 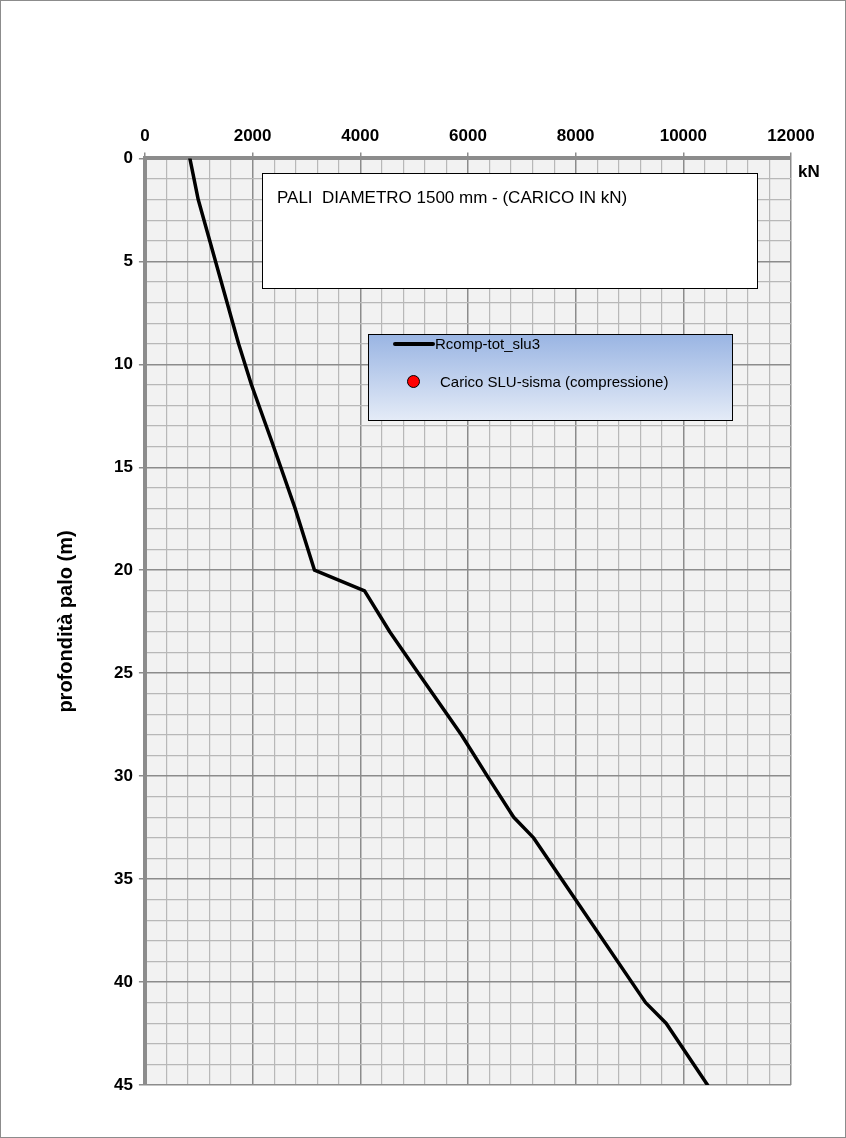 What do you see at coordinates (123, 466) in the screenshot?
I see `y-tick-label: 15` at bounding box center [123, 466].